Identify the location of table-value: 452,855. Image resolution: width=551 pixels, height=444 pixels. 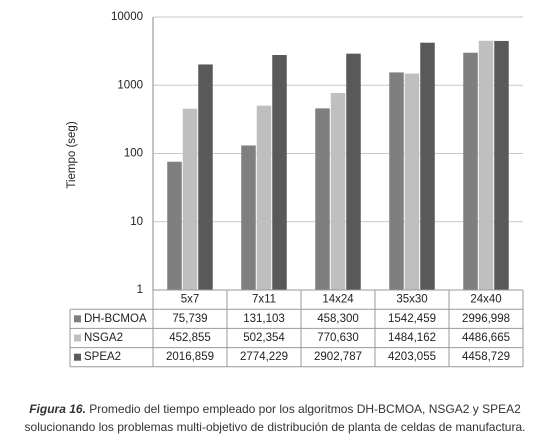
(190, 338).